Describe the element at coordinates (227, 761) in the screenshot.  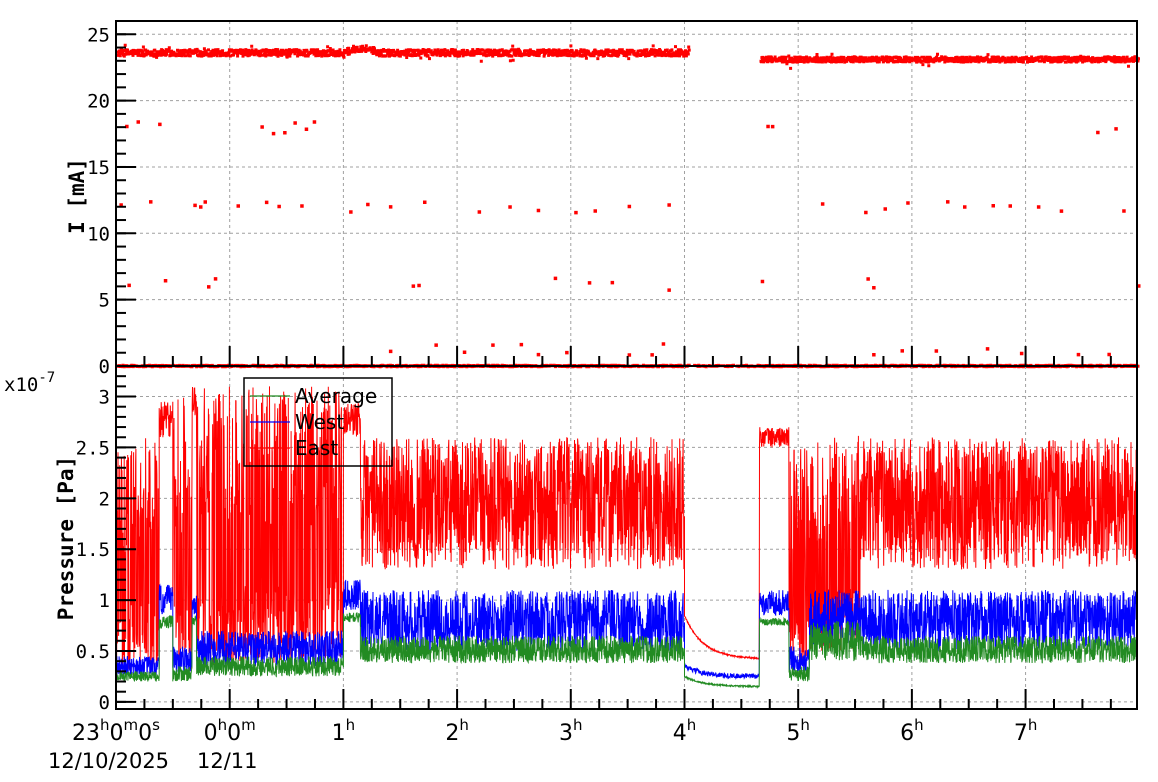
I see `date-label-next: 12/11` at that location.